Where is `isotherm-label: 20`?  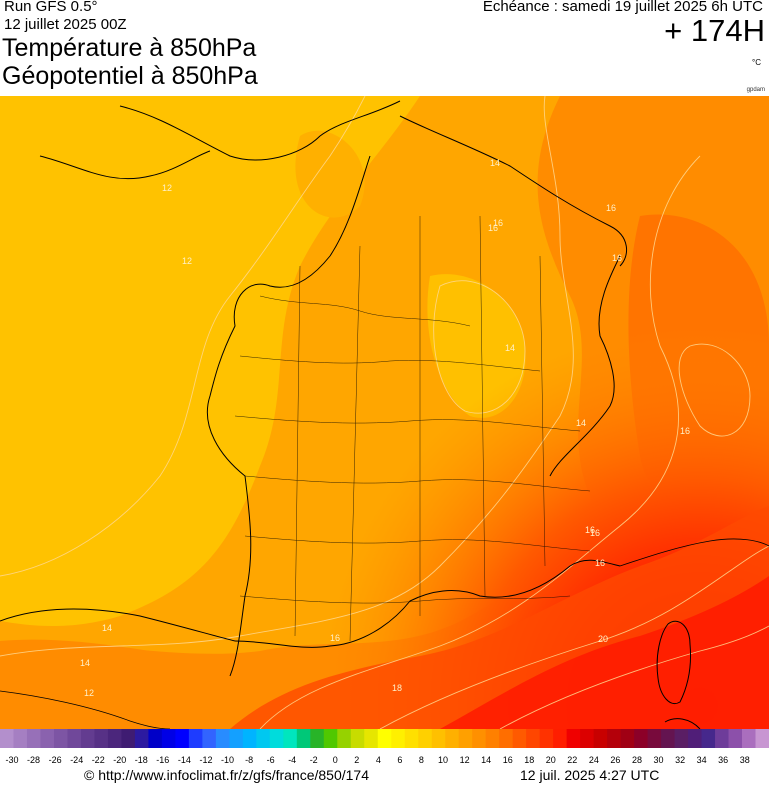 isotherm-label: 20 is located at coordinates (603, 639).